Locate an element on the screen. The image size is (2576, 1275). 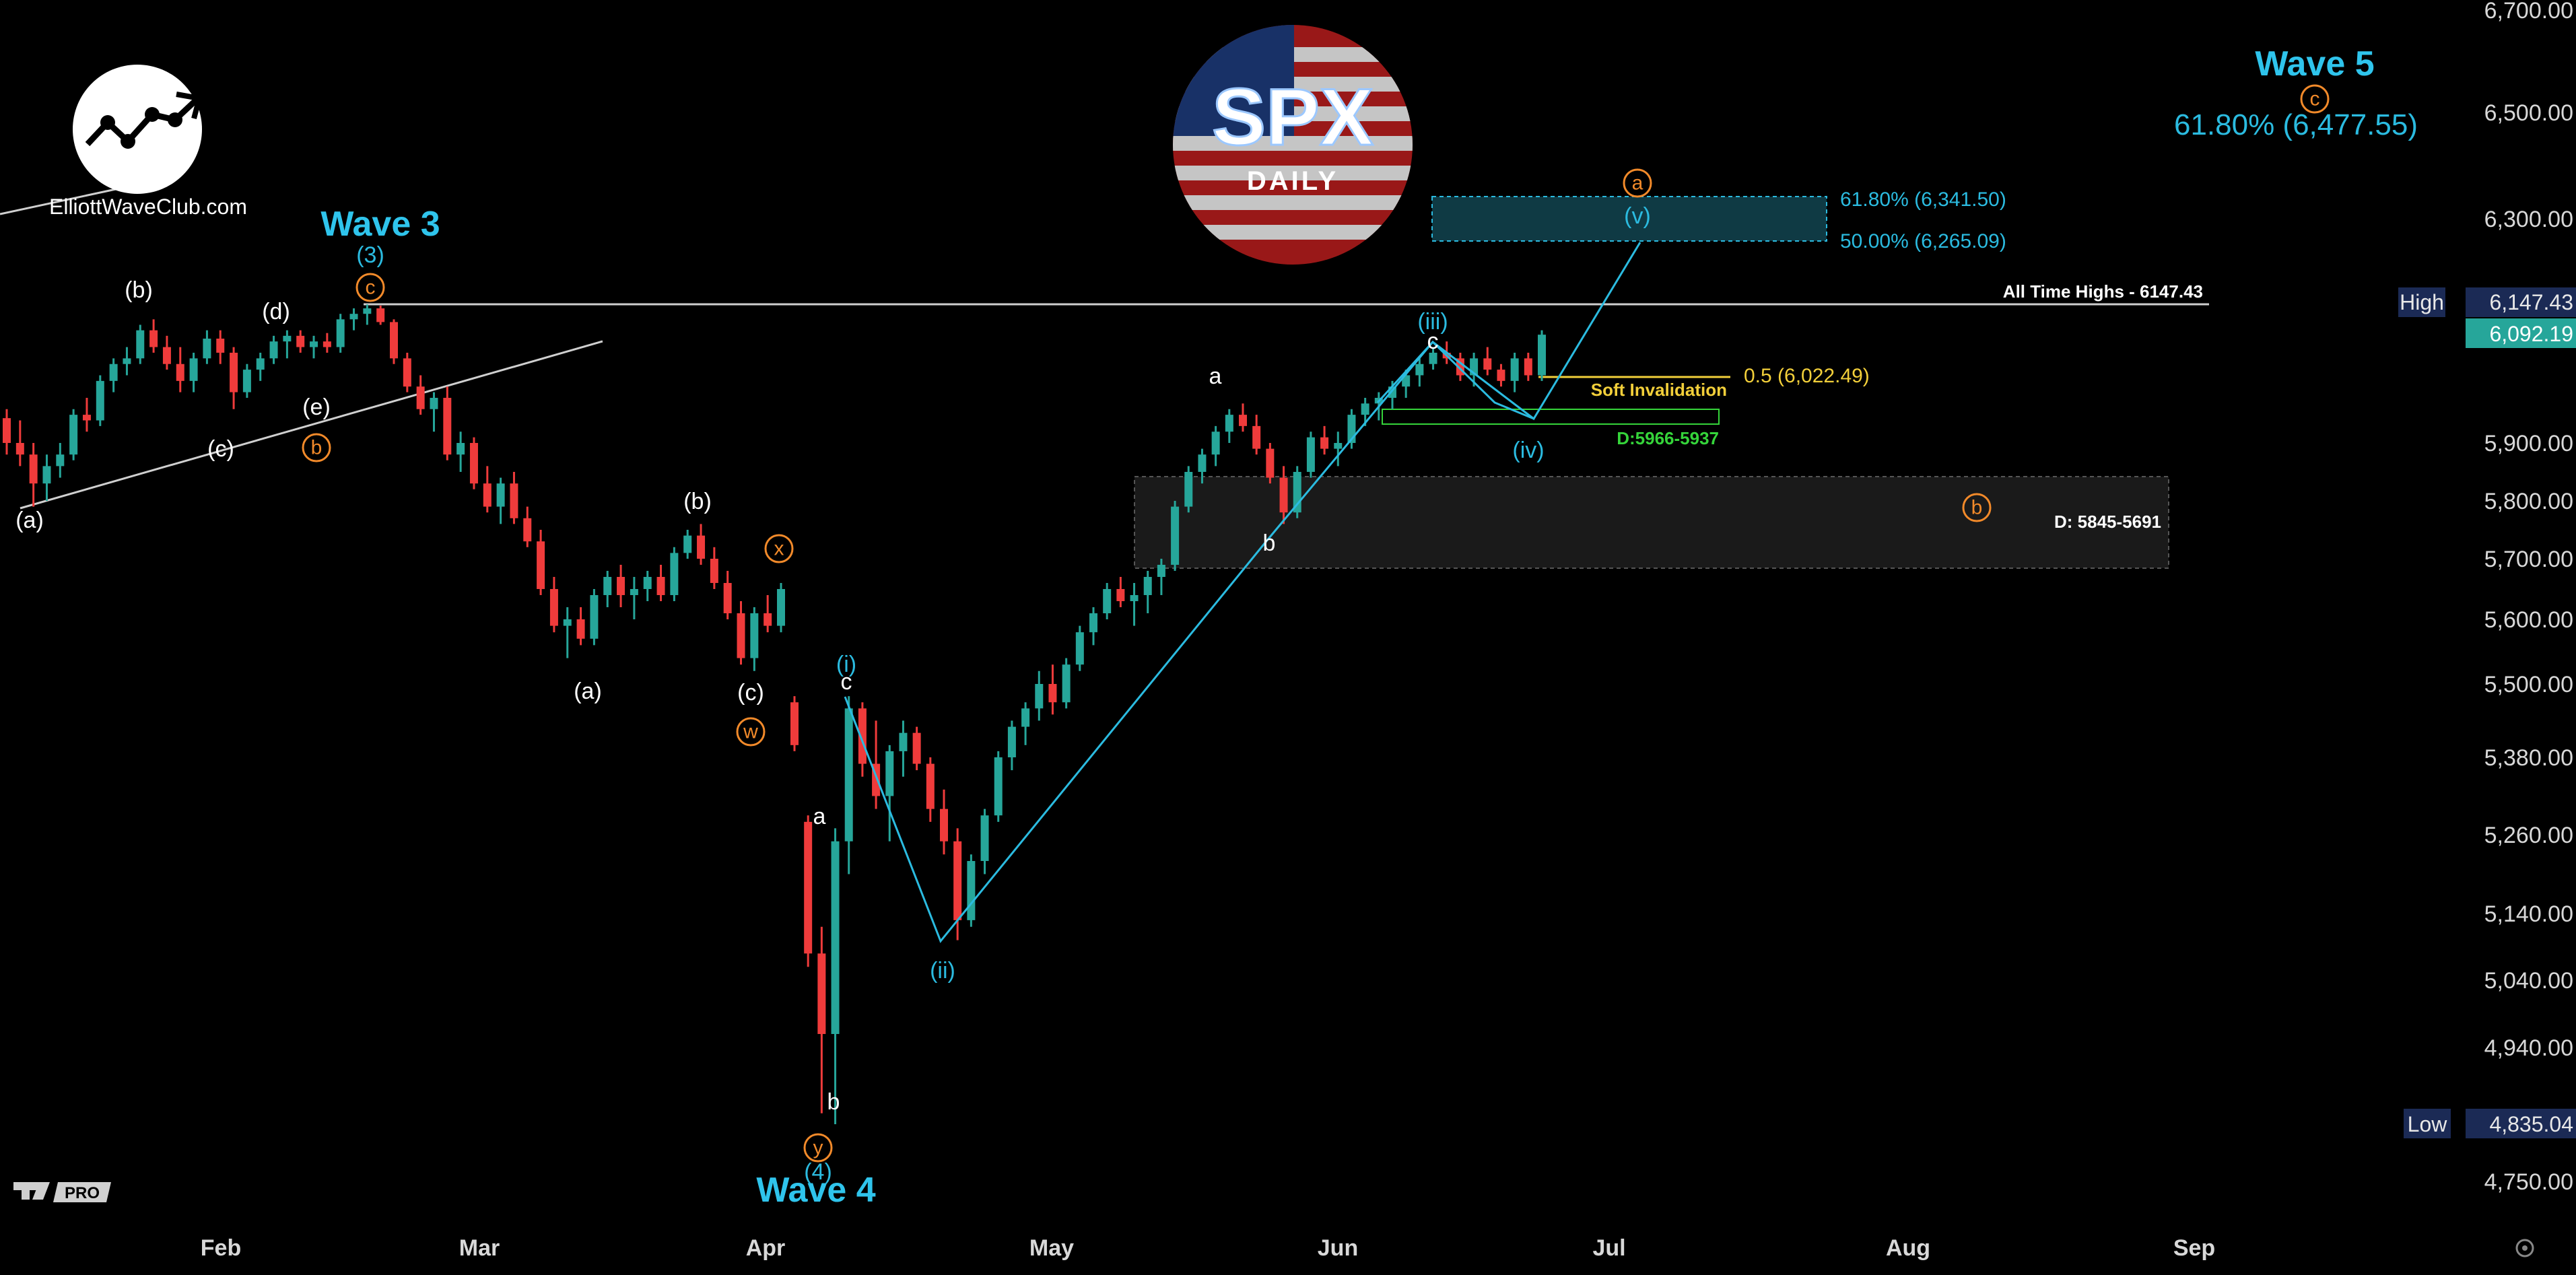
svg-text: 6,147.43 is located at coordinates (2531, 302).